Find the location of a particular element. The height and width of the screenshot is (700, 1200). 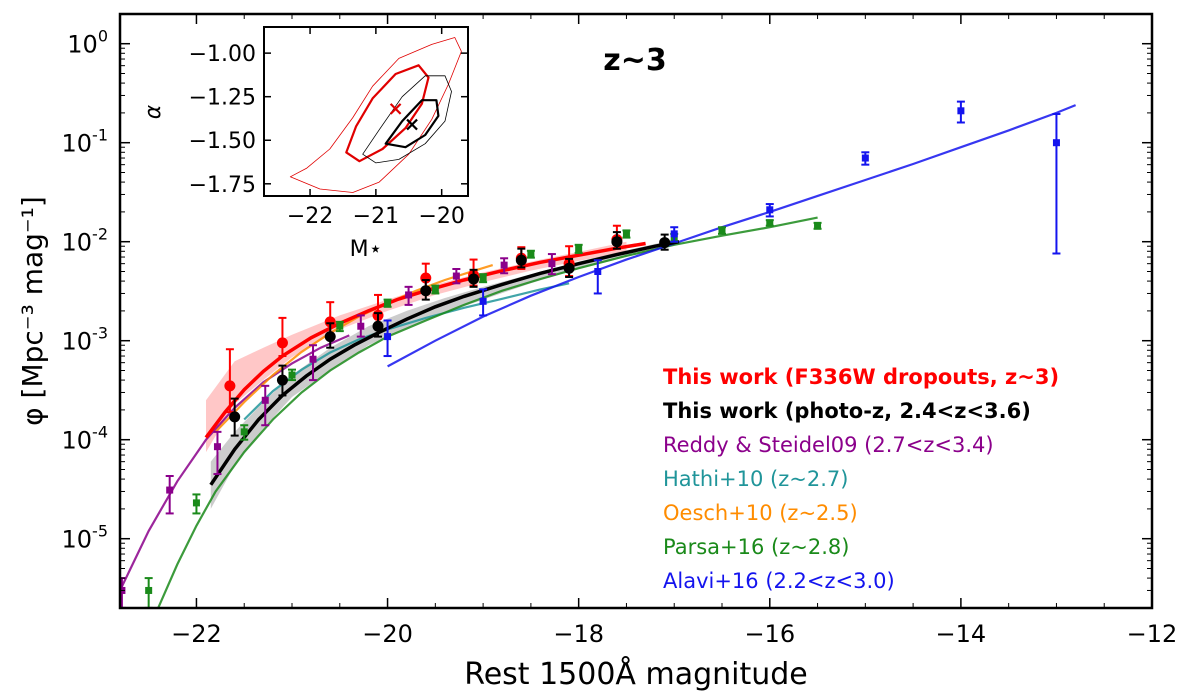

inset-frame is located at coordinates (366, 111).